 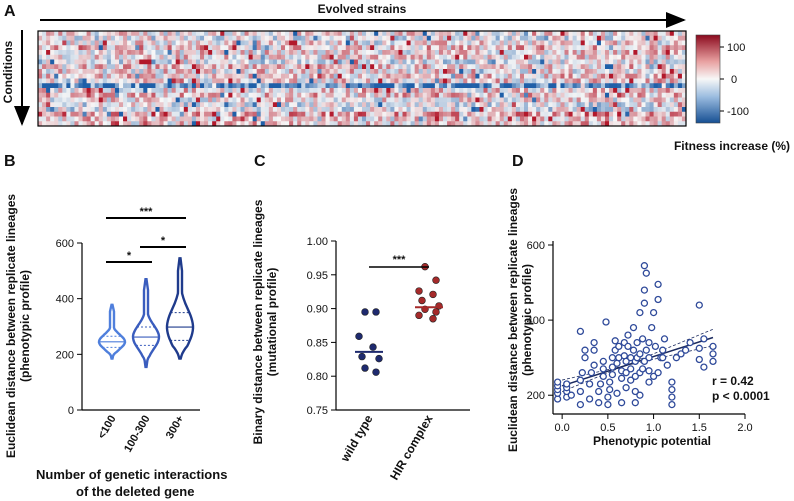 What do you see at coordinates (147, 212) in the screenshot?
I see `significance-label: ***` at bounding box center [147, 212].